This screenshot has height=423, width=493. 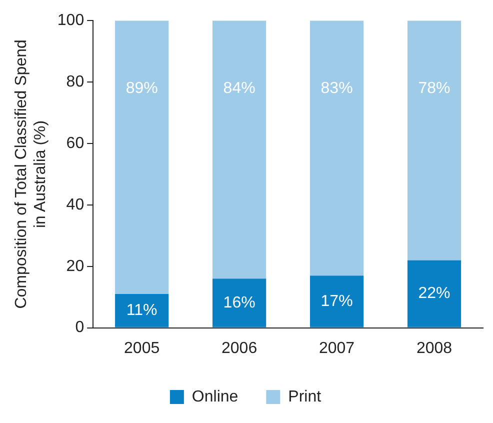 I want to click on data-label: 17%, so click(x=336, y=301).